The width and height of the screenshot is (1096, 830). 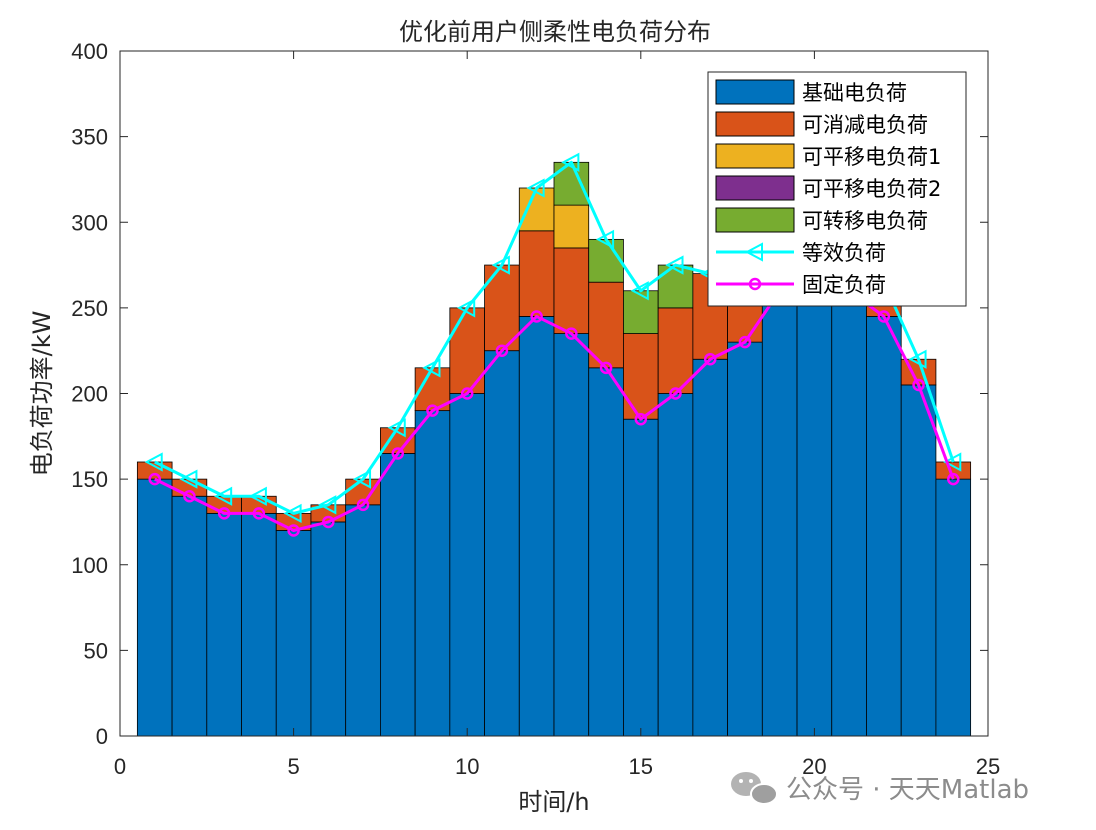 I want to click on bar-segment-s4-x13, so click(x=571, y=183).